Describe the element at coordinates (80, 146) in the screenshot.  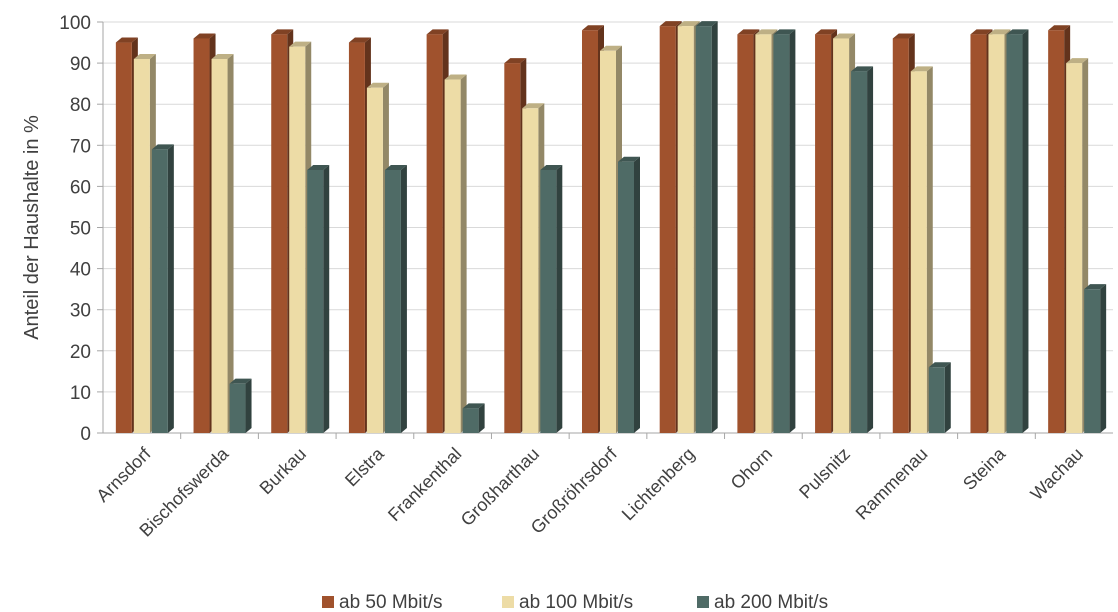
I see `y-tick-label: 70` at that location.